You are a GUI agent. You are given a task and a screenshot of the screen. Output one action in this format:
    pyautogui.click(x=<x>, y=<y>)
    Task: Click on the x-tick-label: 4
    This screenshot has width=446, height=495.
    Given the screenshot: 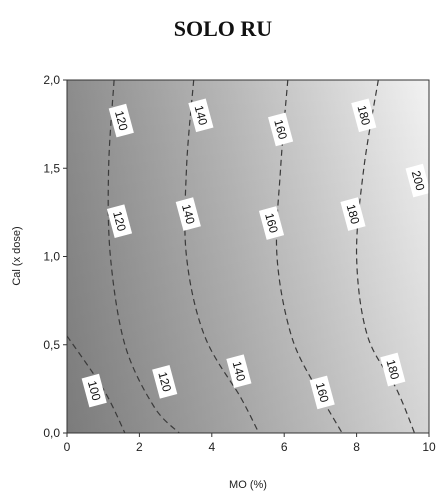 What is the action you would take?
    pyautogui.click(x=211, y=447)
    